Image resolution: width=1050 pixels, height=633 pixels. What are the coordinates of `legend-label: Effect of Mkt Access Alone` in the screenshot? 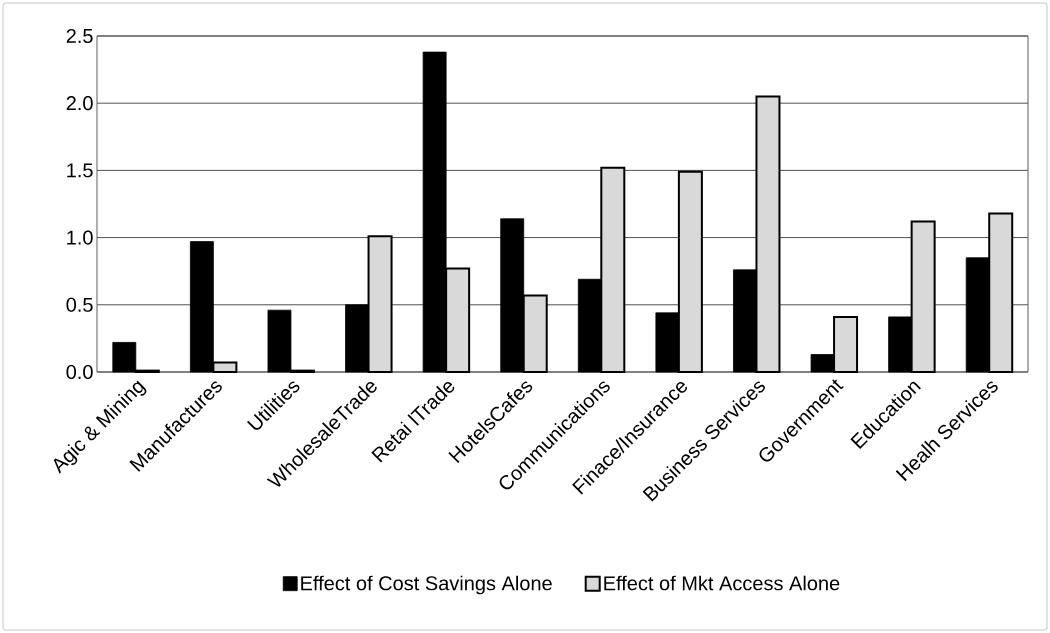 It's located at (722, 583).